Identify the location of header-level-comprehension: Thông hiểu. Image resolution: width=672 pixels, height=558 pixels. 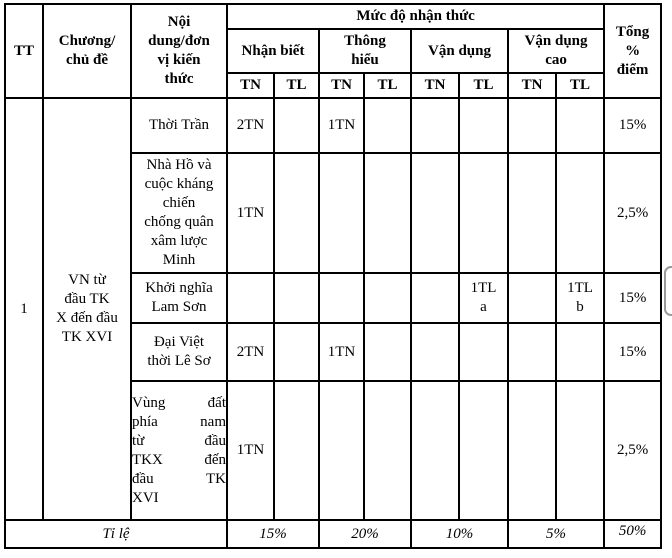
(365, 51).